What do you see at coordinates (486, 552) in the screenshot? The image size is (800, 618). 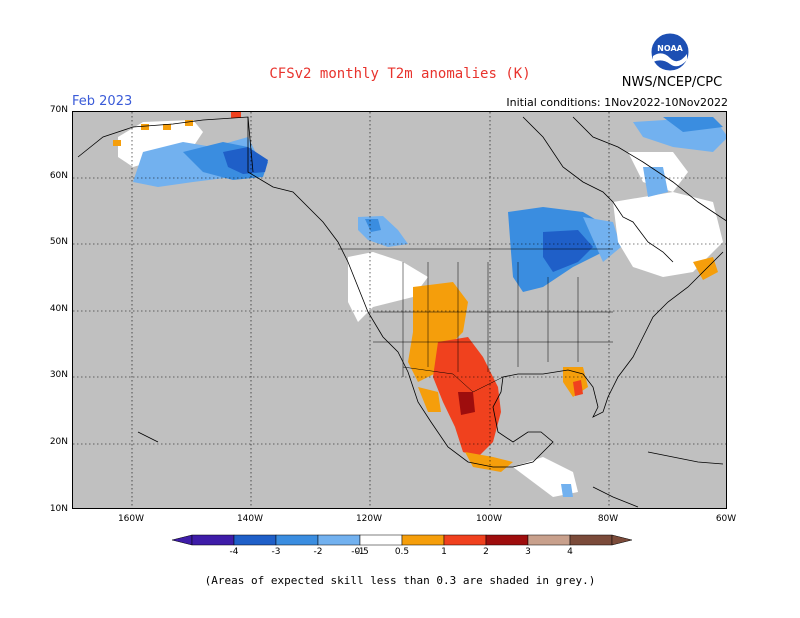 I see `legend-tick-label: 2` at bounding box center [486, 552].